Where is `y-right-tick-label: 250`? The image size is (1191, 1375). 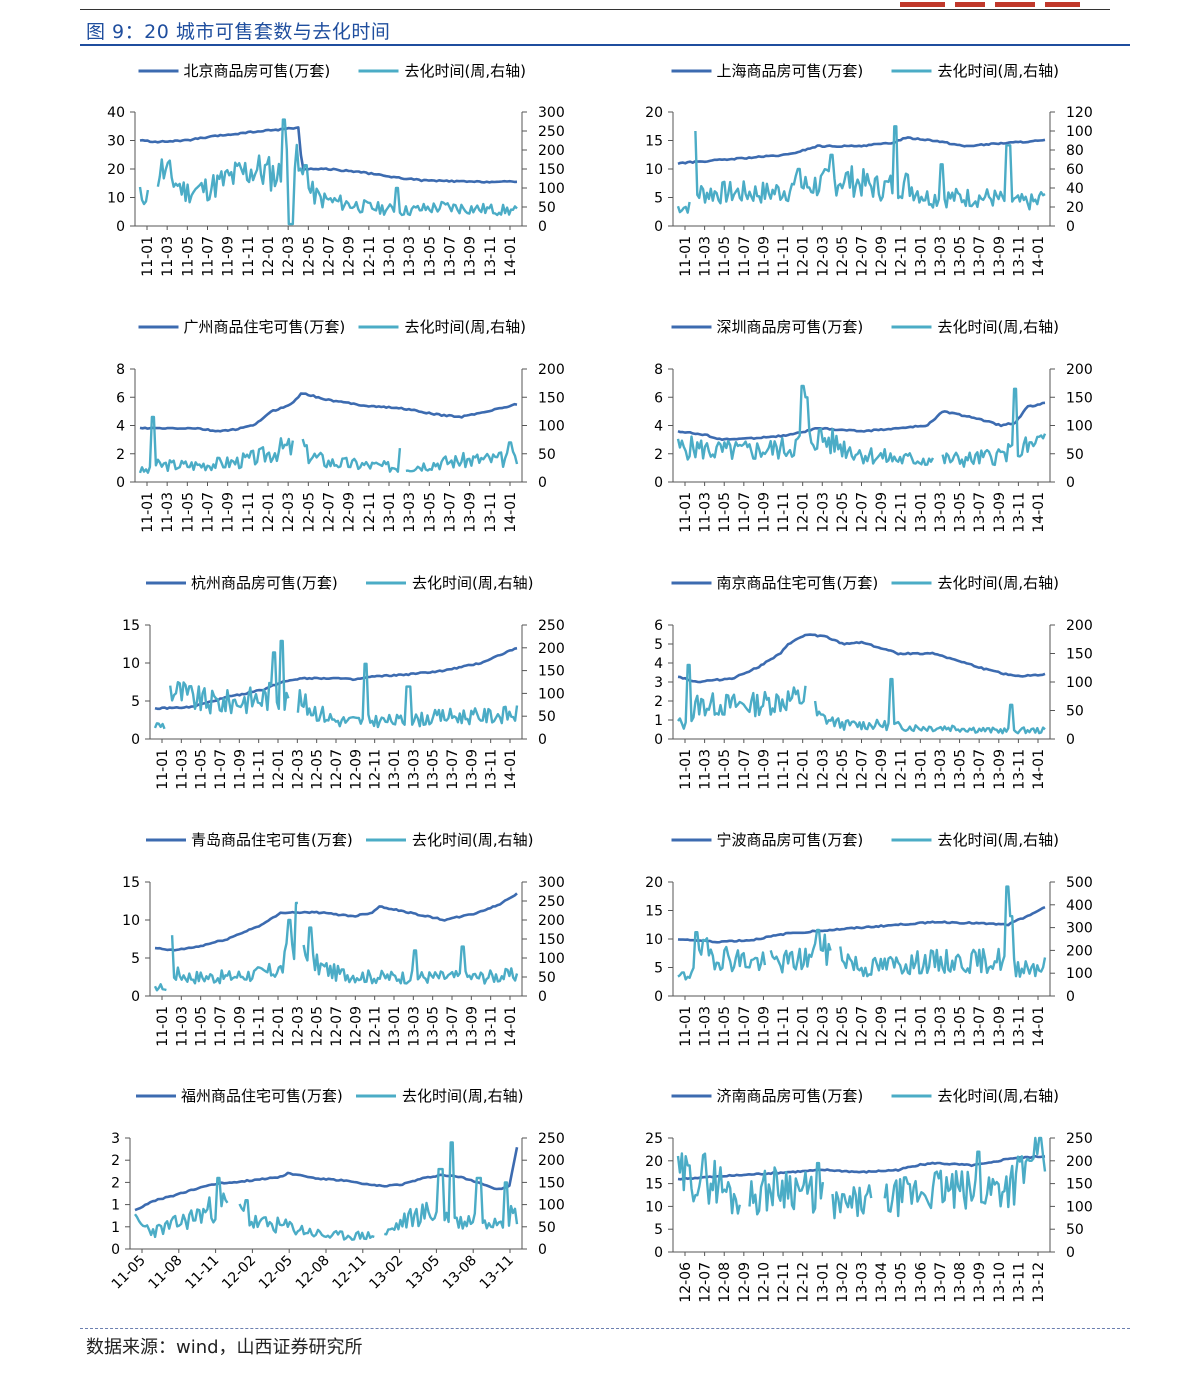 y-right-tick-label: 250 is located at coordinates (551, 132).